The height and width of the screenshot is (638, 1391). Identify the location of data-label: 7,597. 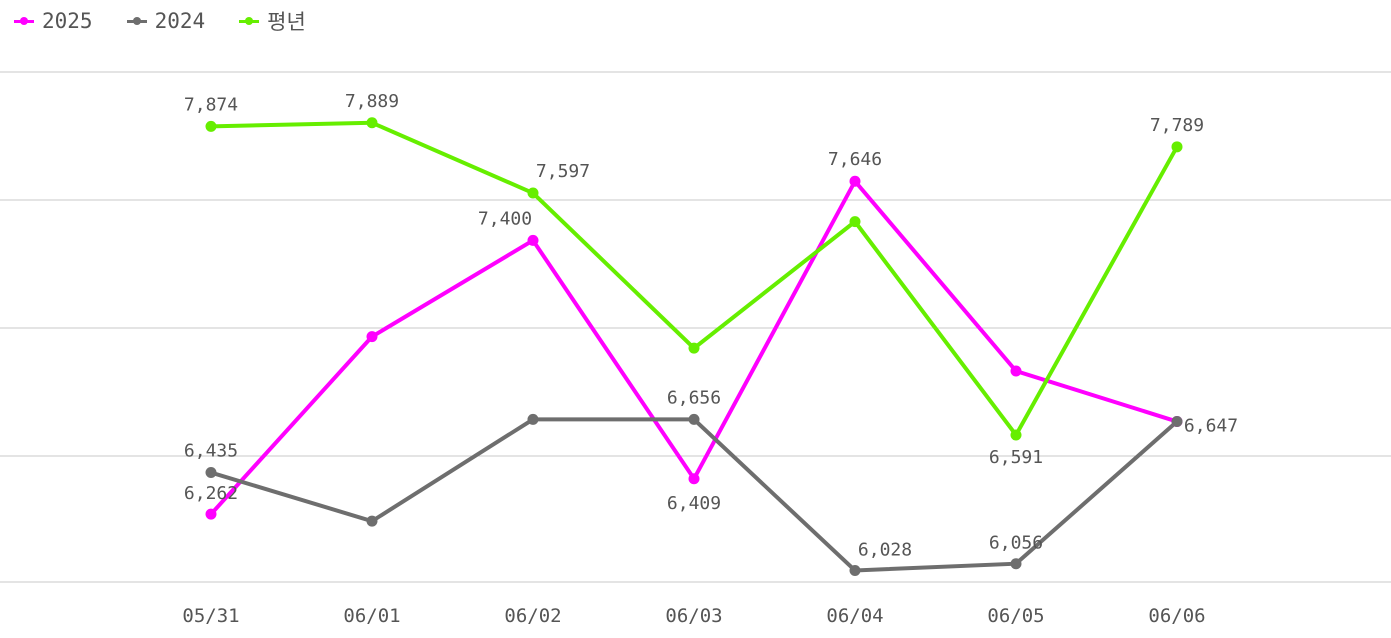
(563, 171).